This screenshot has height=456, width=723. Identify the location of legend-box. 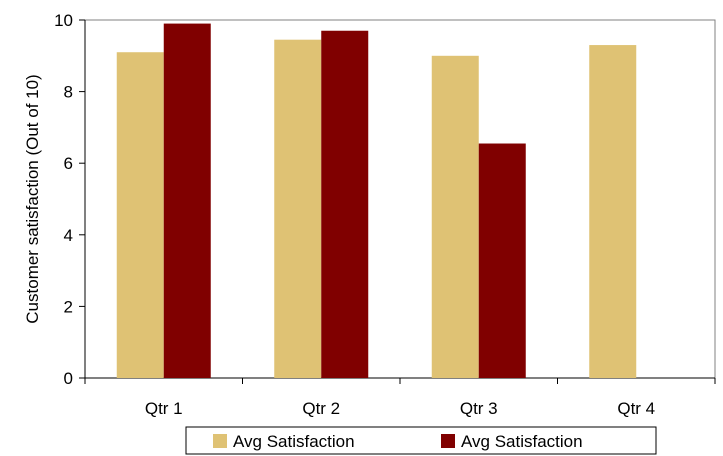
(421, 440).